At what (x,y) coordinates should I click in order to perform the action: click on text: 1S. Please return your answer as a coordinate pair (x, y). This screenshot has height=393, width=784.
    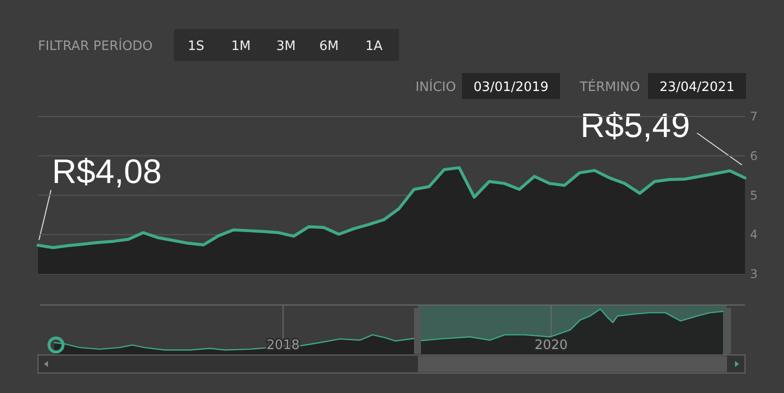
    Looking at the image, I should click on (196, 46).